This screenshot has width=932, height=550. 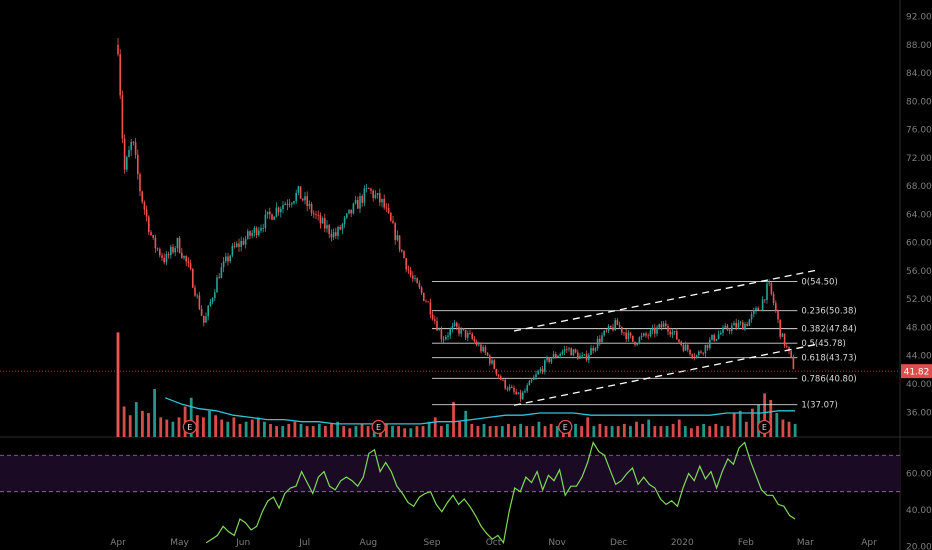 What do you see at coordinates (919, 187) in the screenshot?
I see `price-tick-label: 68.00` at bounding box center [919, 187].